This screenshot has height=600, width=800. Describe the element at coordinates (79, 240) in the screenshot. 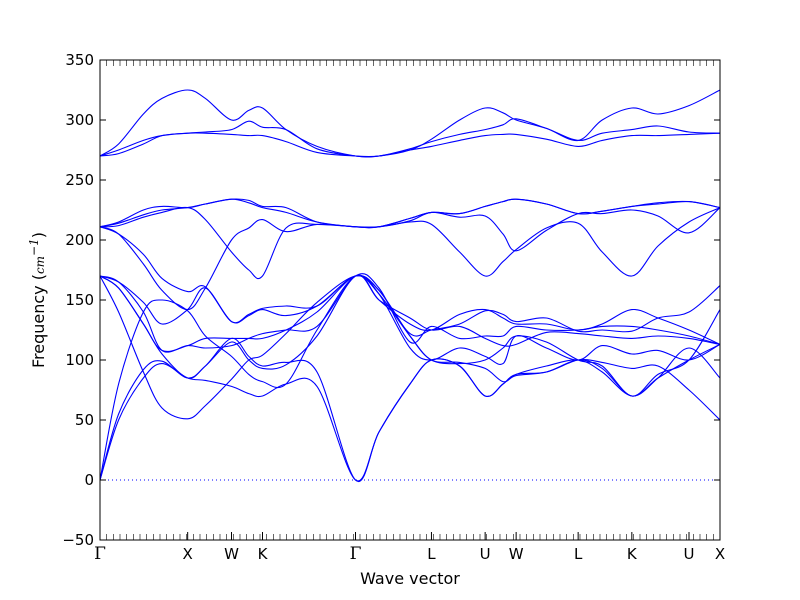

I see `y-tick-label: 200` at that location.